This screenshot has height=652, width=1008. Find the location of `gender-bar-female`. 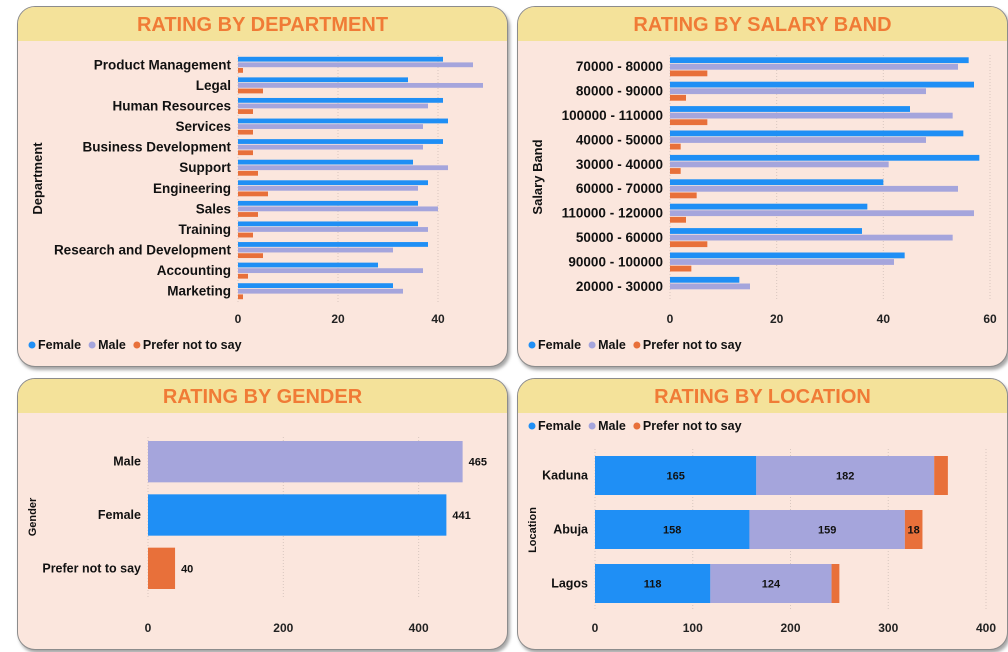

gender-bar-female is located at coordinates (297, 515).